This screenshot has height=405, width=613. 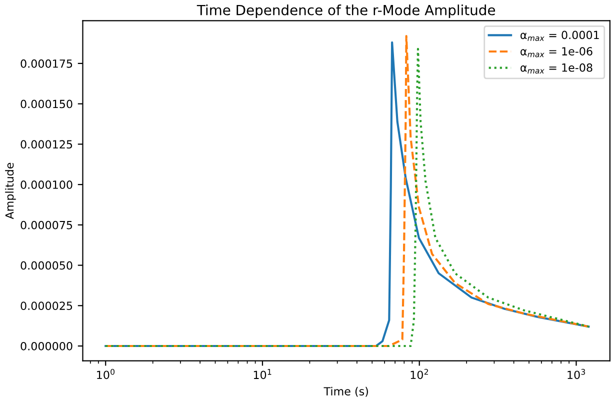 What do you see at coordinates (106, 374) in the screenshot?
I see `x-tick-label: 10$^{0}$` at bounding box center [106, 374].